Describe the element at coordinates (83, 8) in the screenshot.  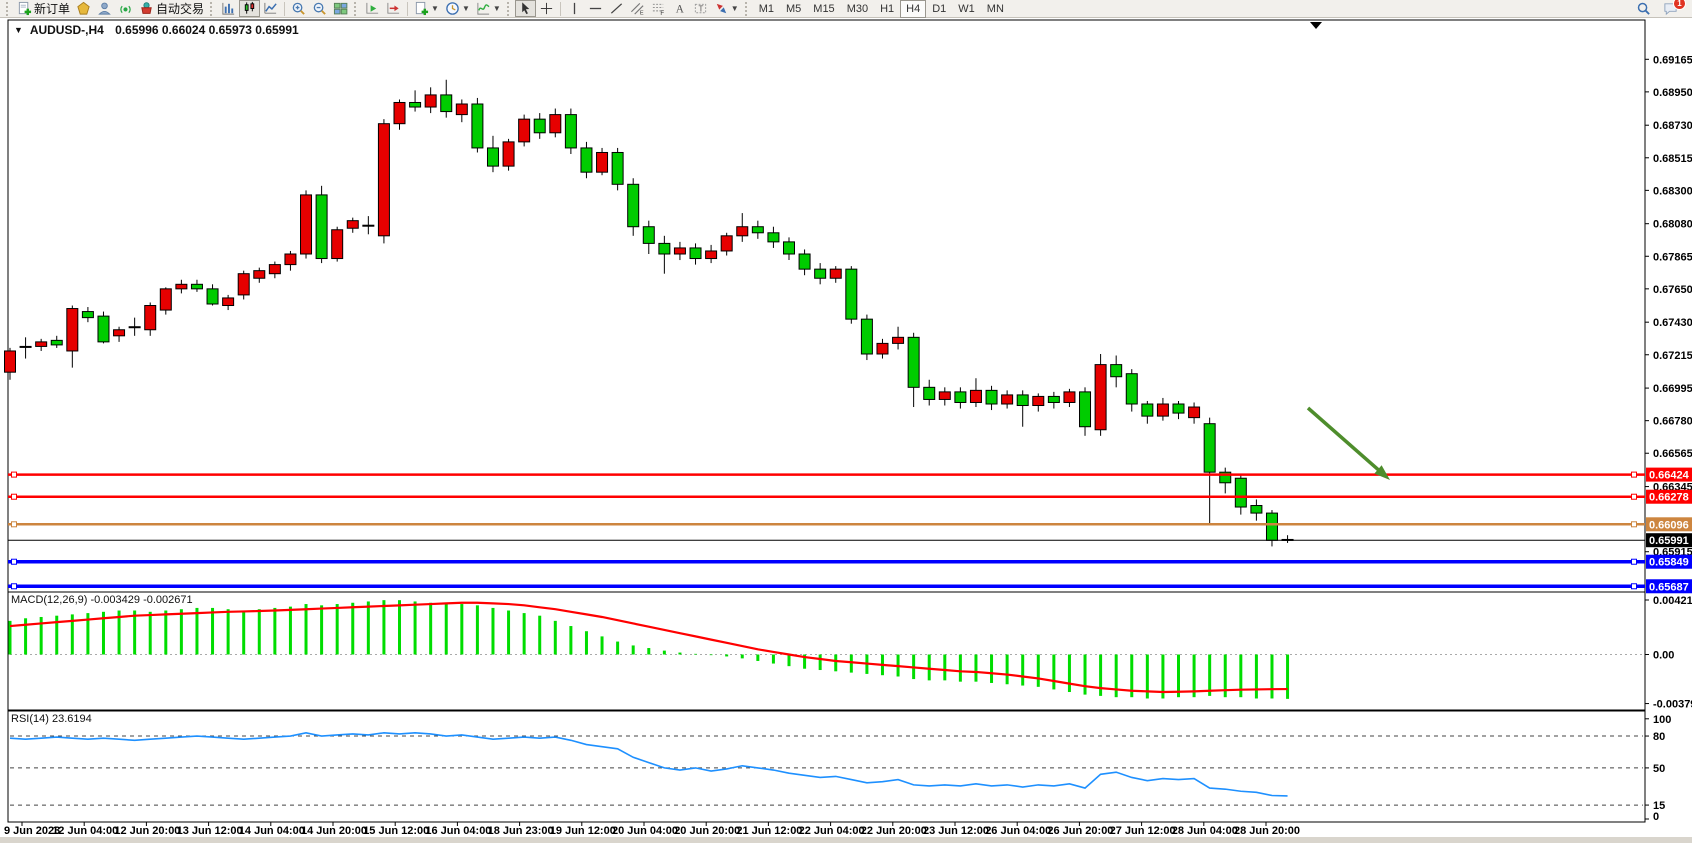
I see `market-watch-button` at that location.